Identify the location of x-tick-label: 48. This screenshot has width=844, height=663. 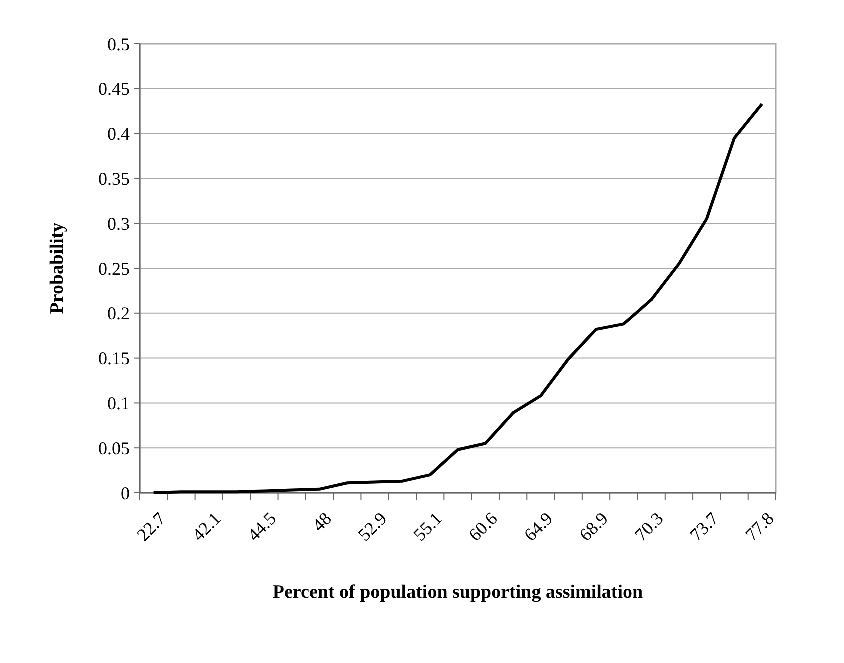
(322, 522).